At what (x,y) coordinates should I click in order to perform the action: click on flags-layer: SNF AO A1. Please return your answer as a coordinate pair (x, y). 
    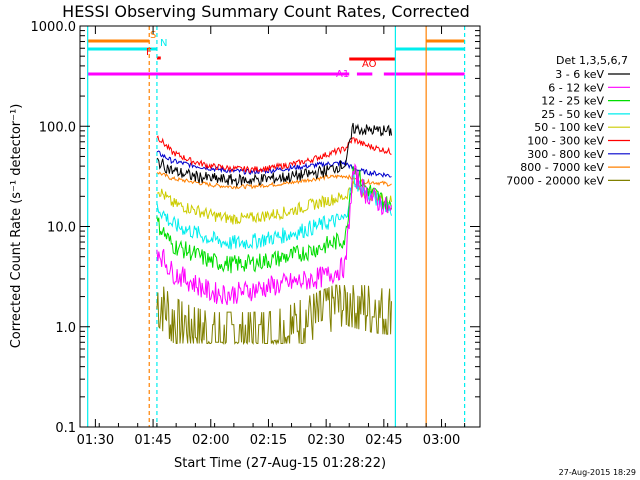
    Looking at the image, I should click on (276, 55).